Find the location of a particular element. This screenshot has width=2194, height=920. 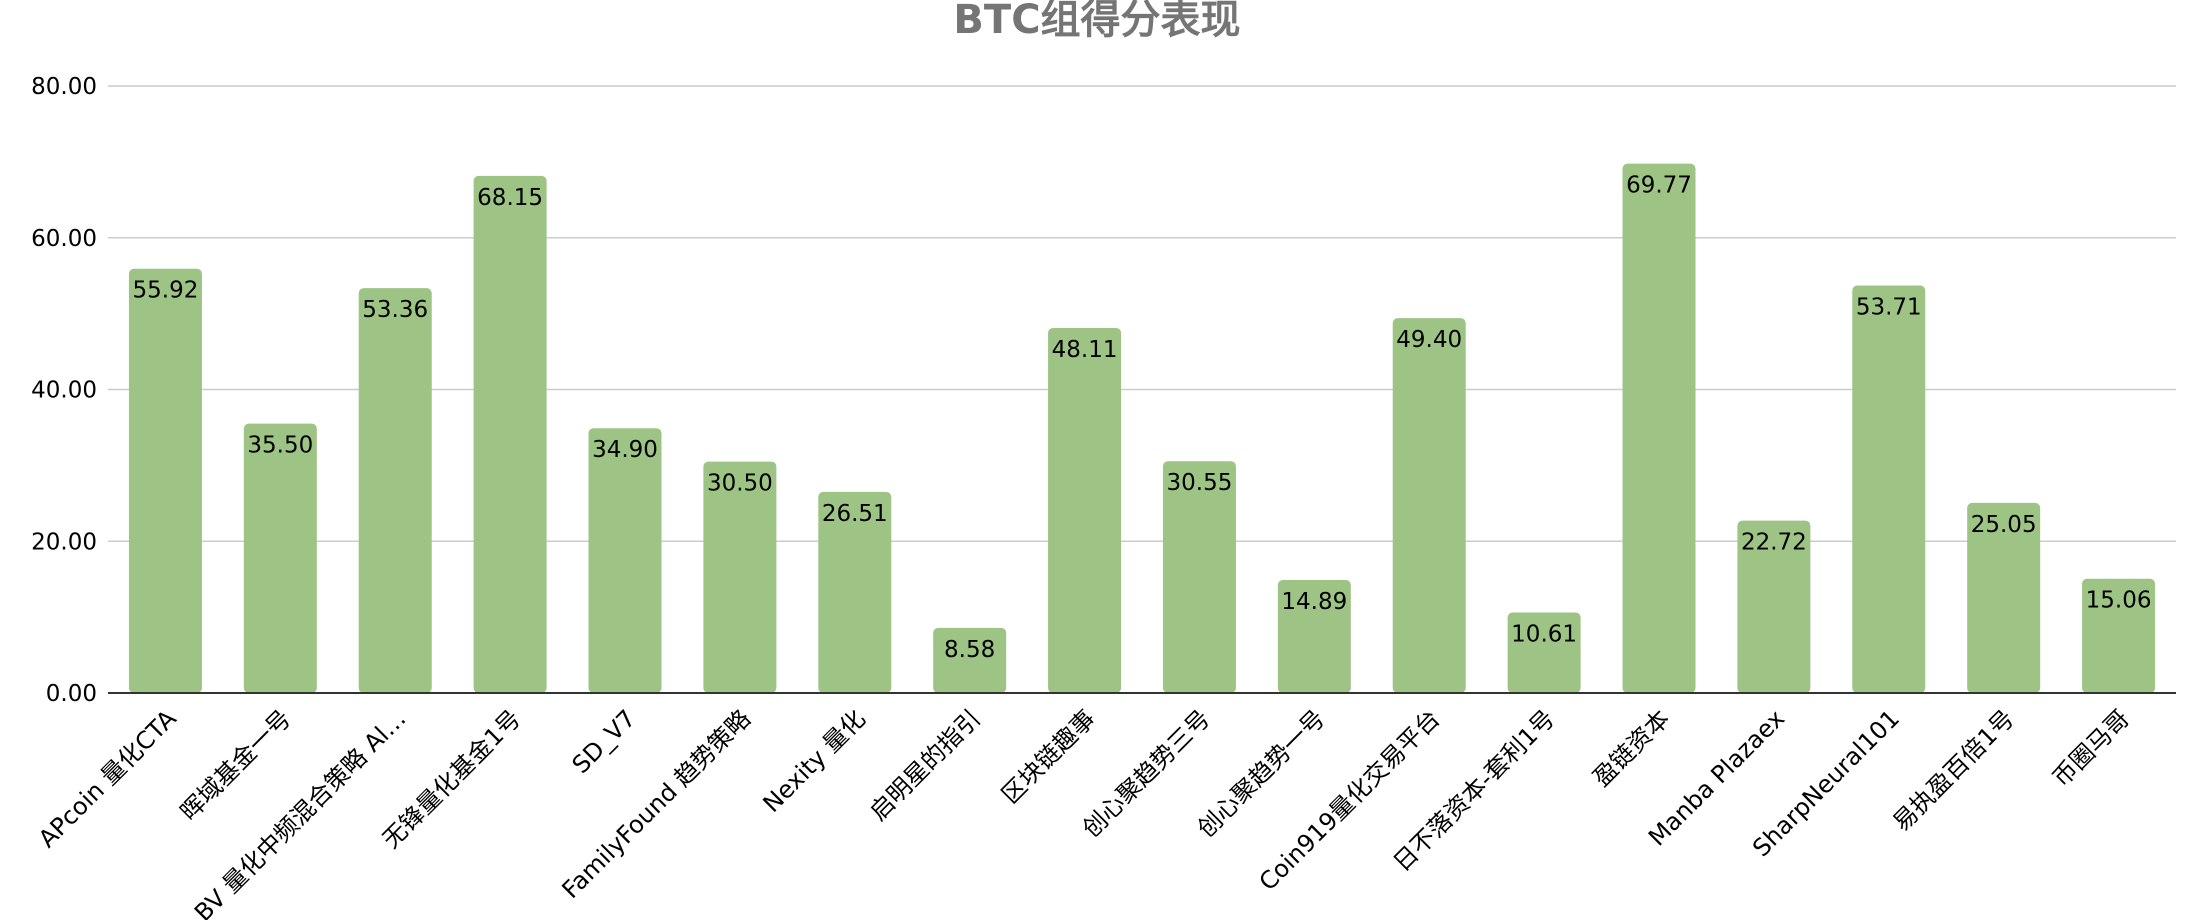

data-label: 68.15 is located at coordinates (510, 198).